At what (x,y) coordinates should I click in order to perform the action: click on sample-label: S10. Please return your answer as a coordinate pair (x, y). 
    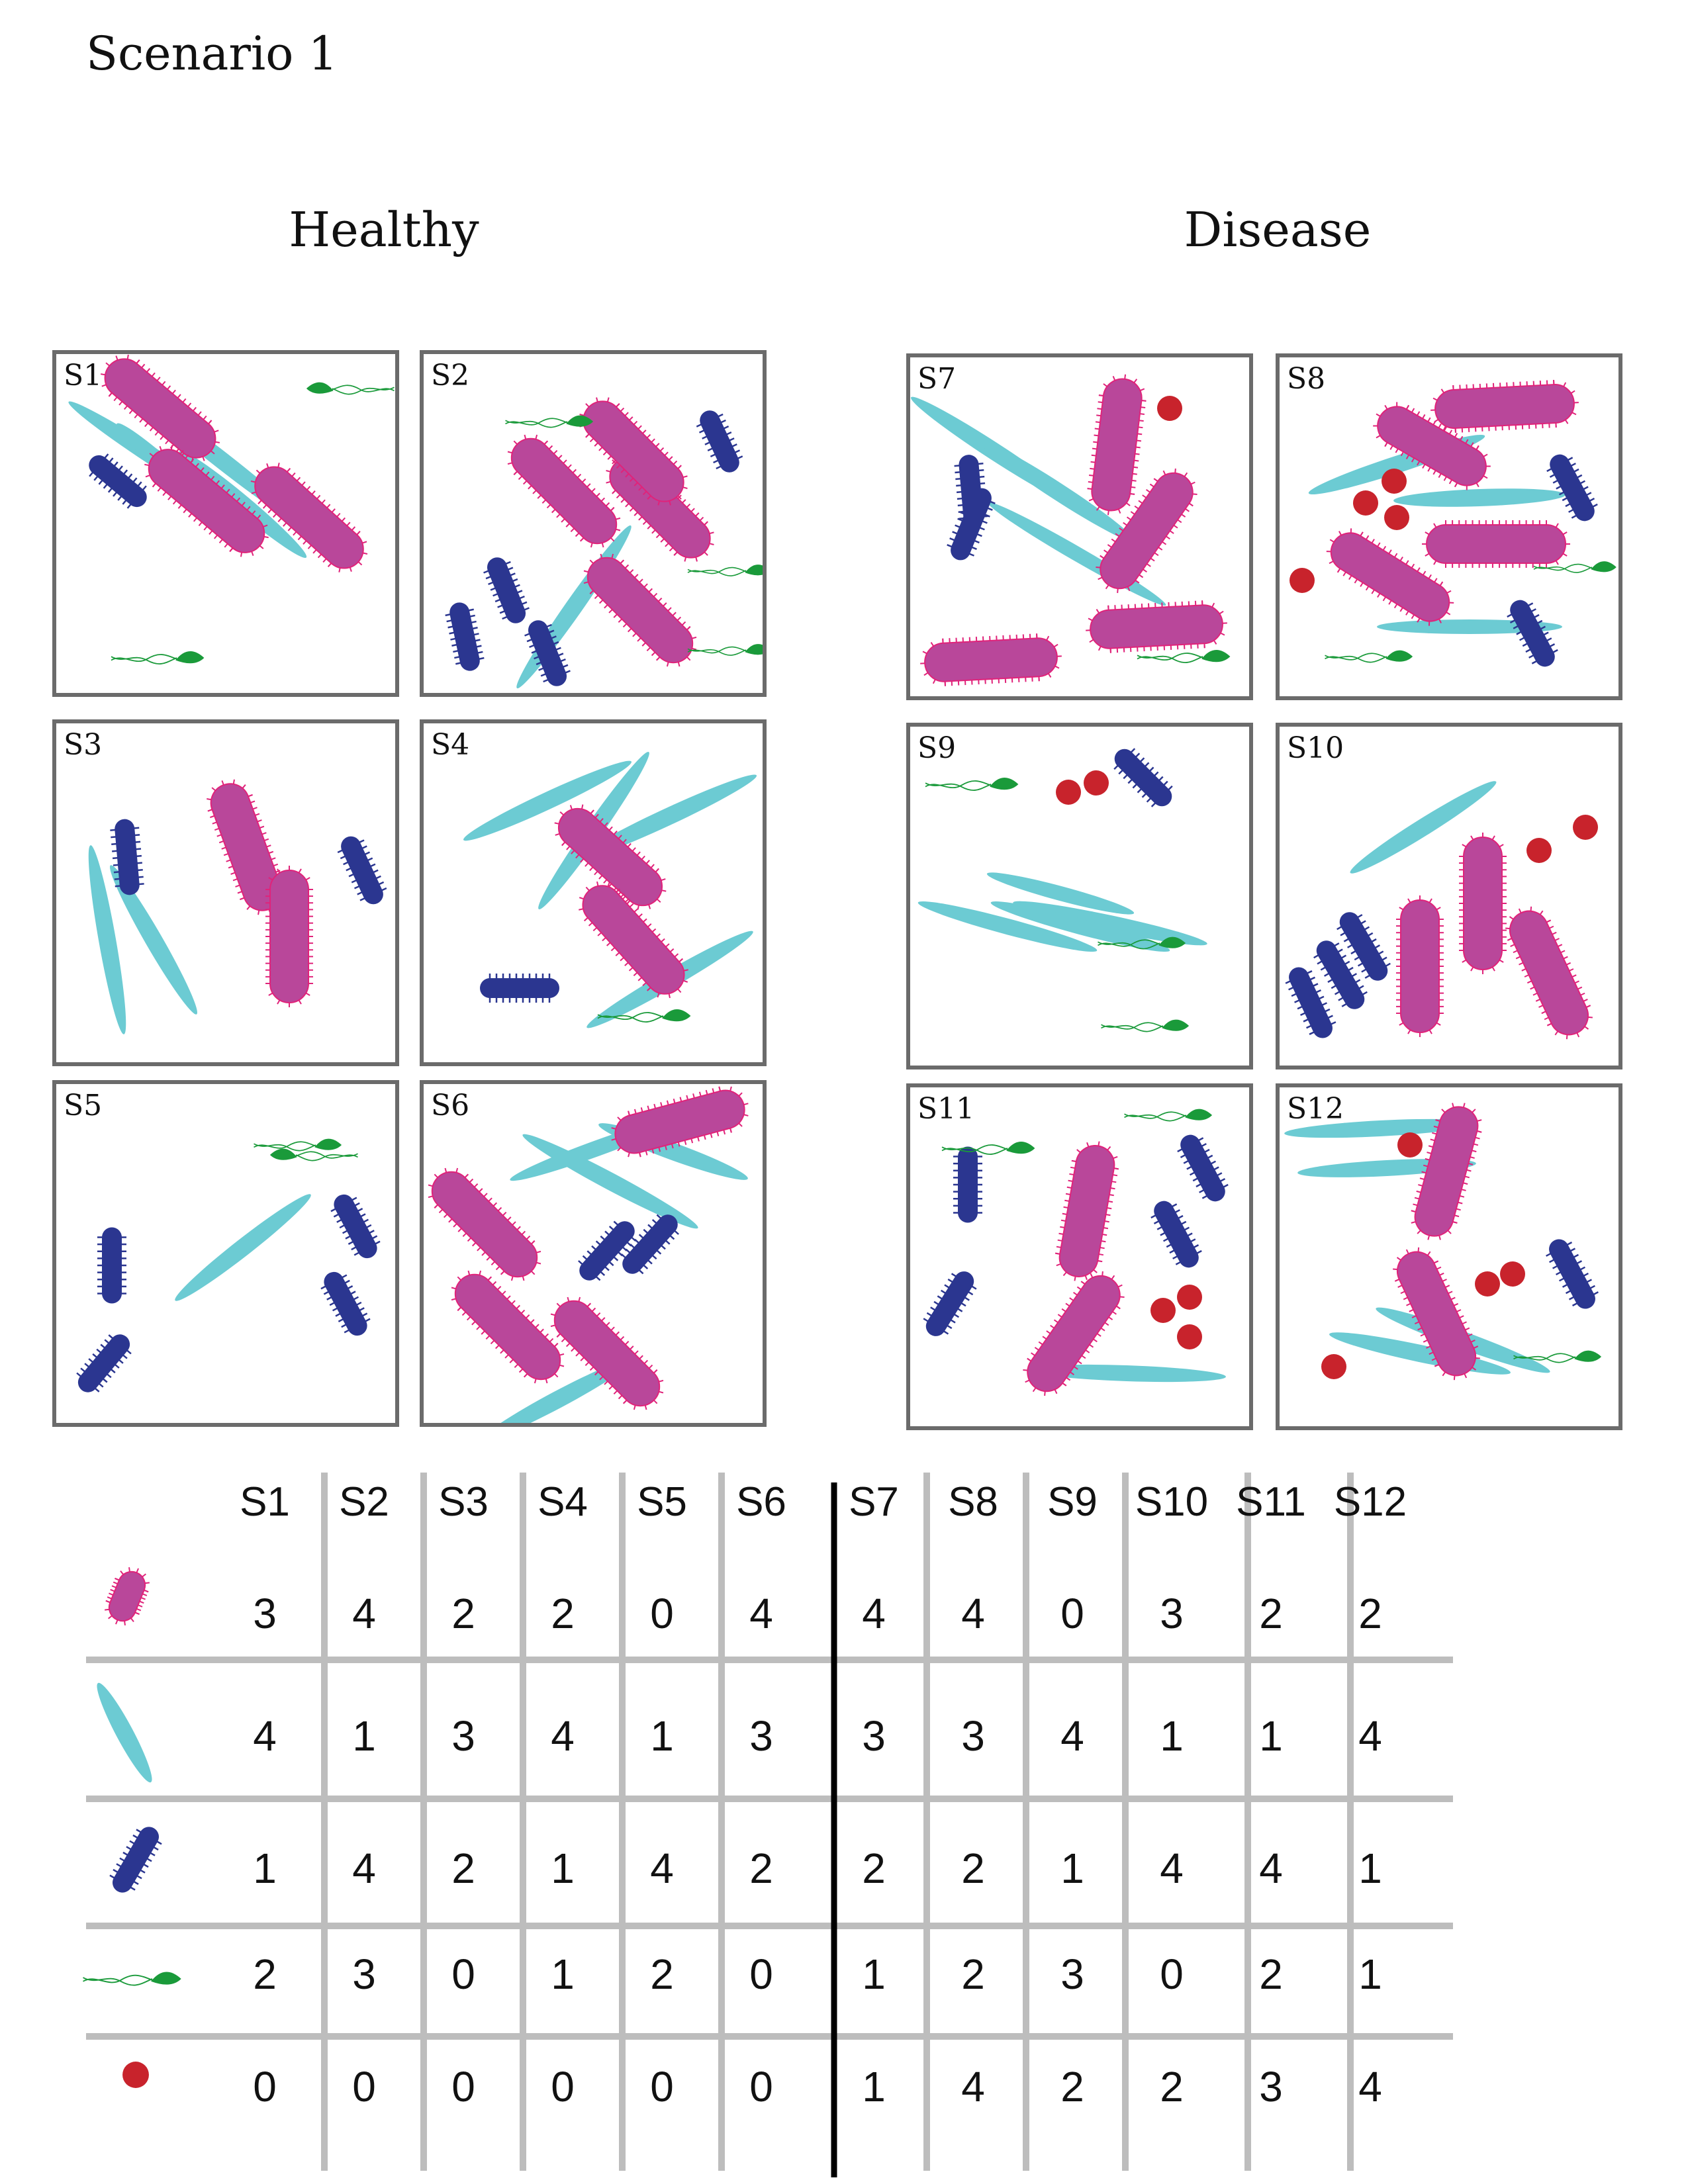
    Looking at the image, I should click on (1315, 748).